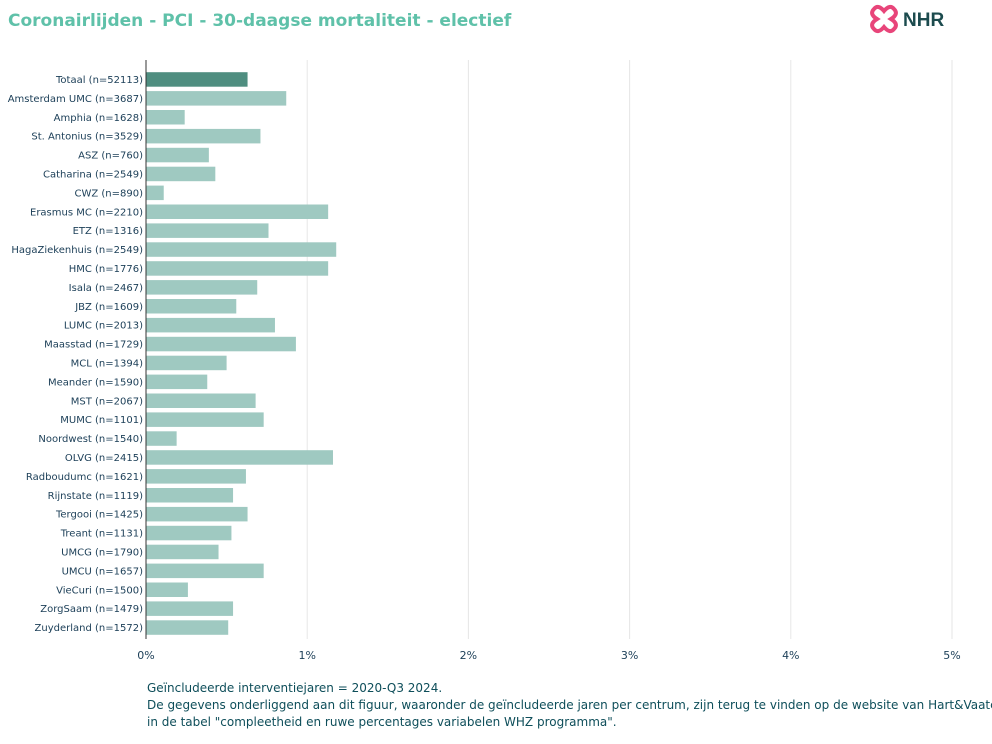 This screenshot has width=992, height=744. What do you see at coordinates (923, 20) in the screenshot?
I see `logo-text: NHR` at bounding box center [923, 20].